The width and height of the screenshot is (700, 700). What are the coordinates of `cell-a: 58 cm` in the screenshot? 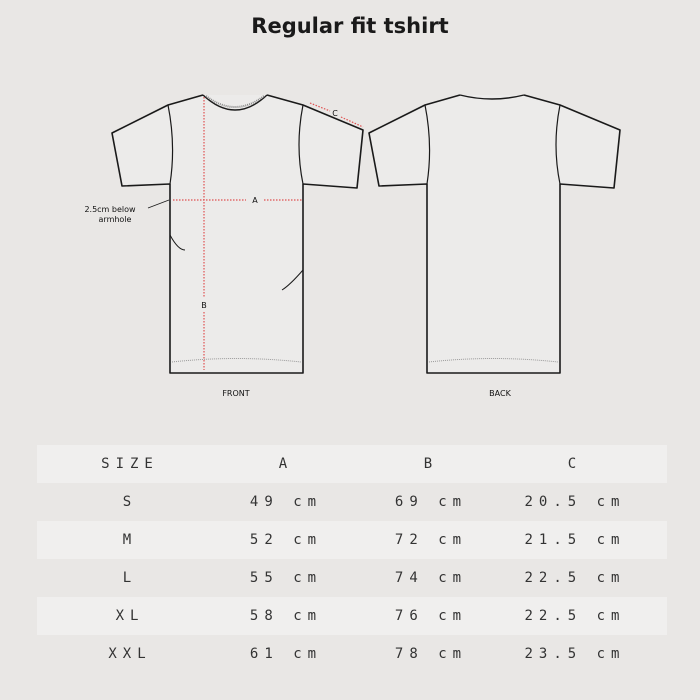 It's located at (286, 616).